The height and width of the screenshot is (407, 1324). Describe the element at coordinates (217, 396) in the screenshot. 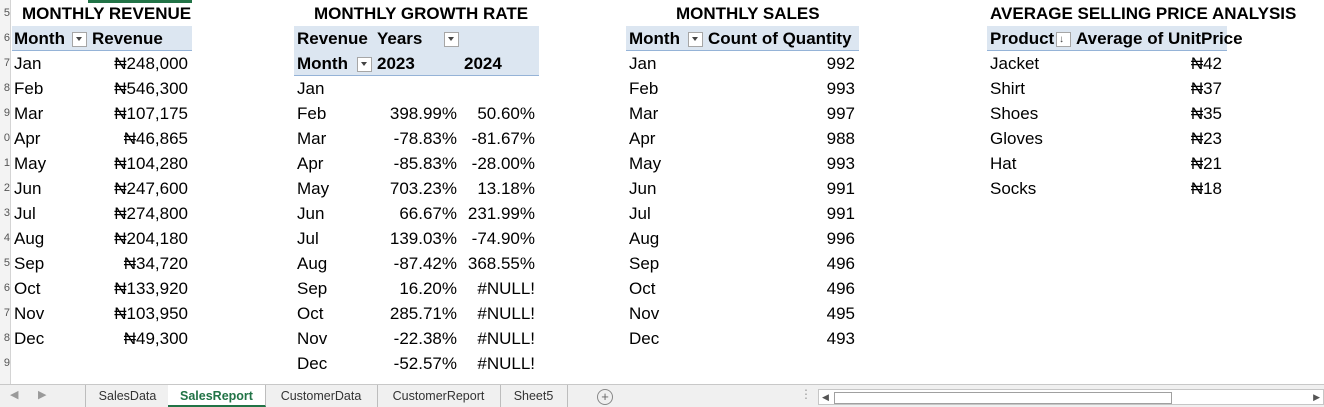

I see `tab-salesreport: SalesReport` at that location.